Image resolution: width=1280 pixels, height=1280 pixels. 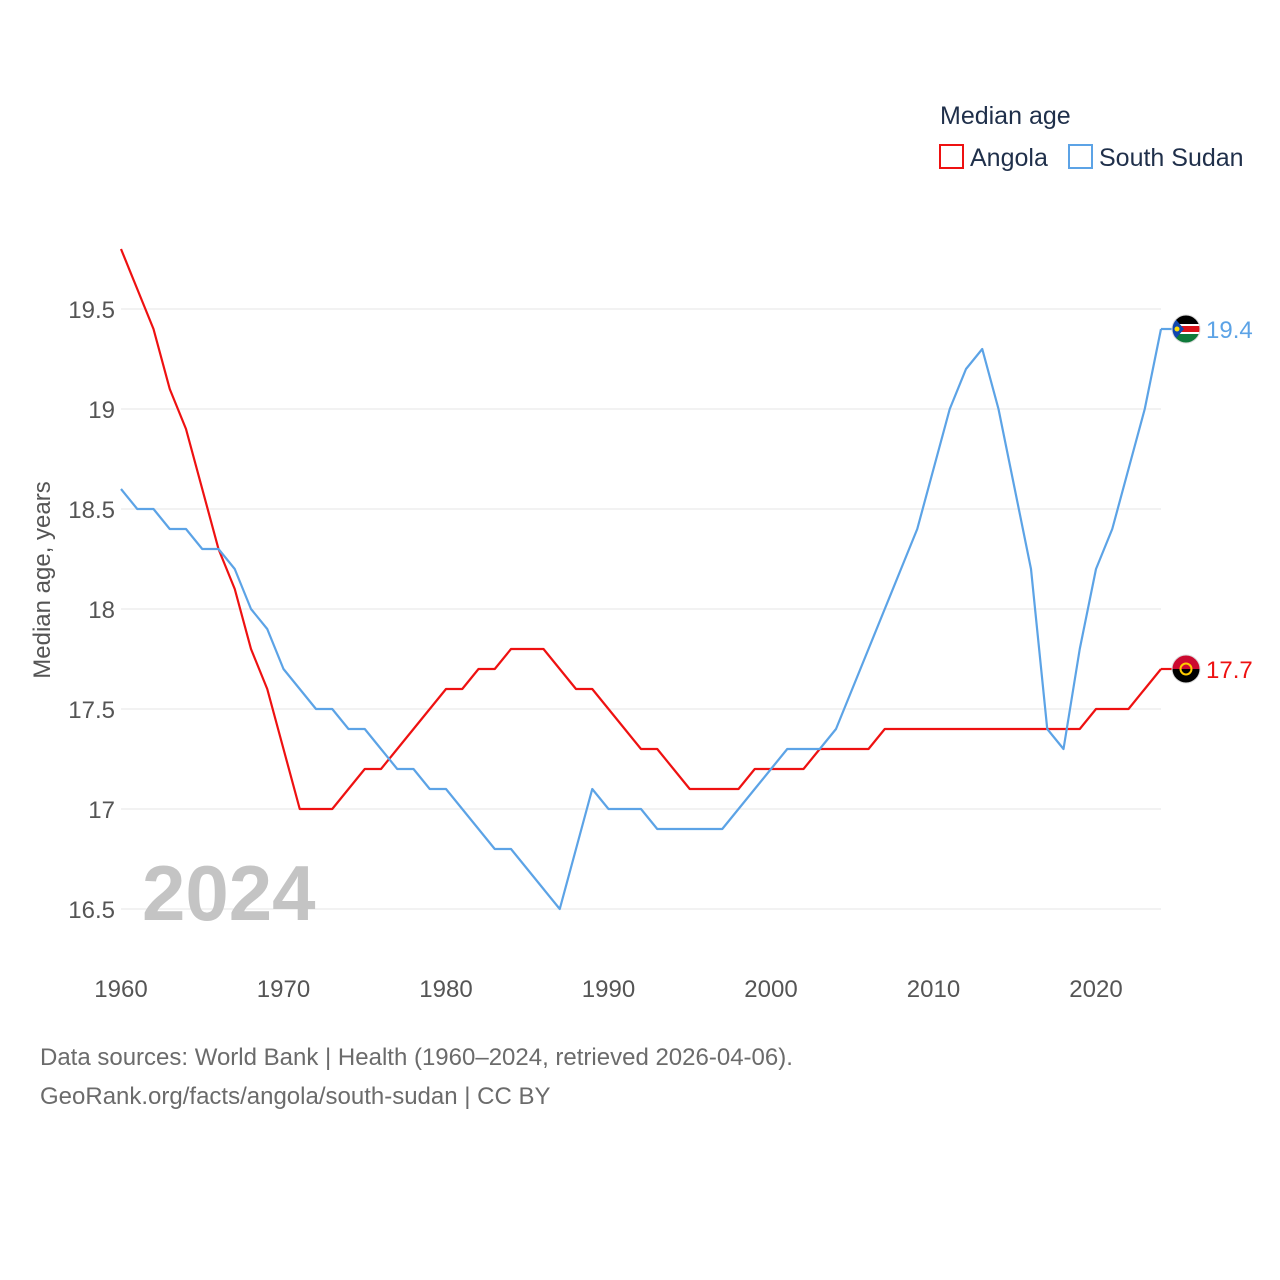 I want to click on legend-swatch-angola, so click(x=951, y=156).